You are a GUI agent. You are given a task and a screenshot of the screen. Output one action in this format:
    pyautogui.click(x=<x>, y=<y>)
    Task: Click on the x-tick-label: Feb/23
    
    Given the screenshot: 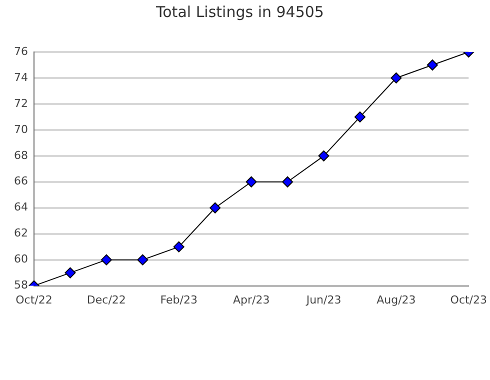 What is the action you would take?
    pyautogui.click(x=179, y=299)
    